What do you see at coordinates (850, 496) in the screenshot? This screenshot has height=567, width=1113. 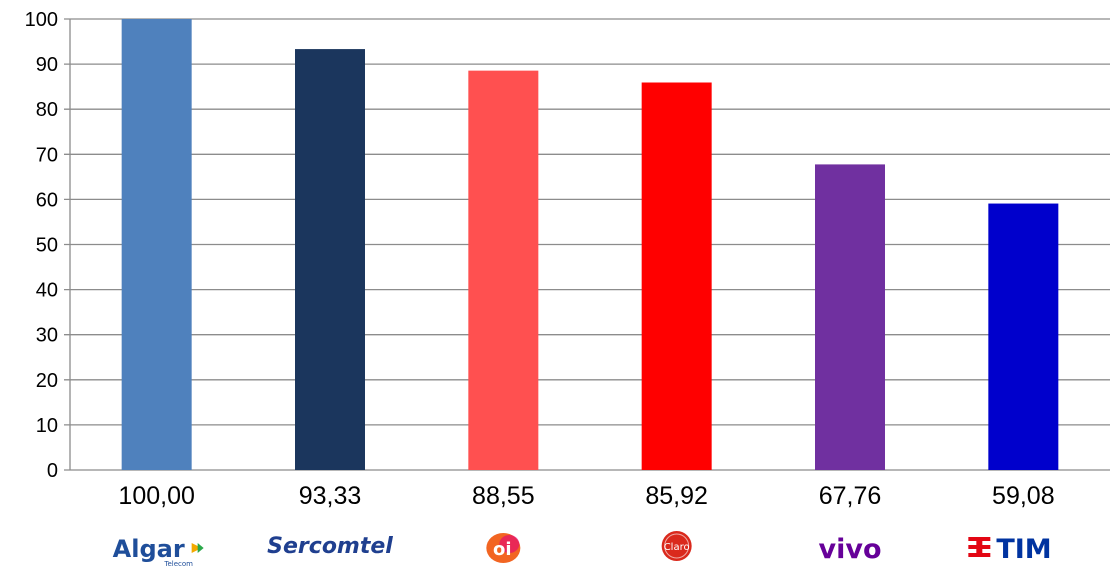 I see `category-value-label: 67,76` at bounding box center [850, 496].